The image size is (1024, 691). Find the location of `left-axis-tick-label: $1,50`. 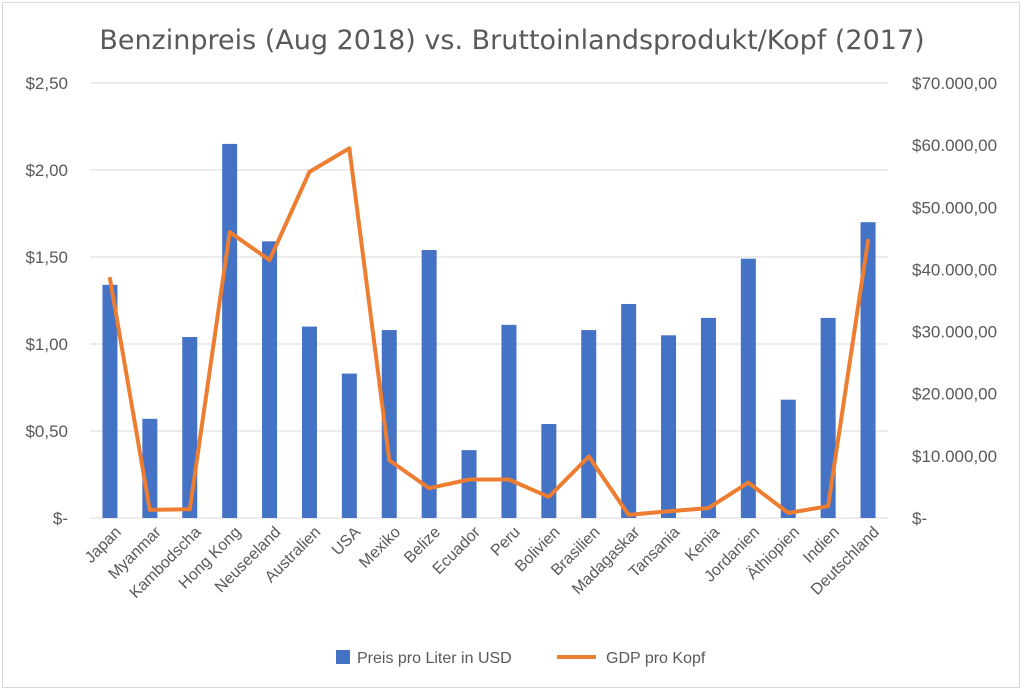

left-axis-tick-label: $1,50 is located at coordinates (46, 257).